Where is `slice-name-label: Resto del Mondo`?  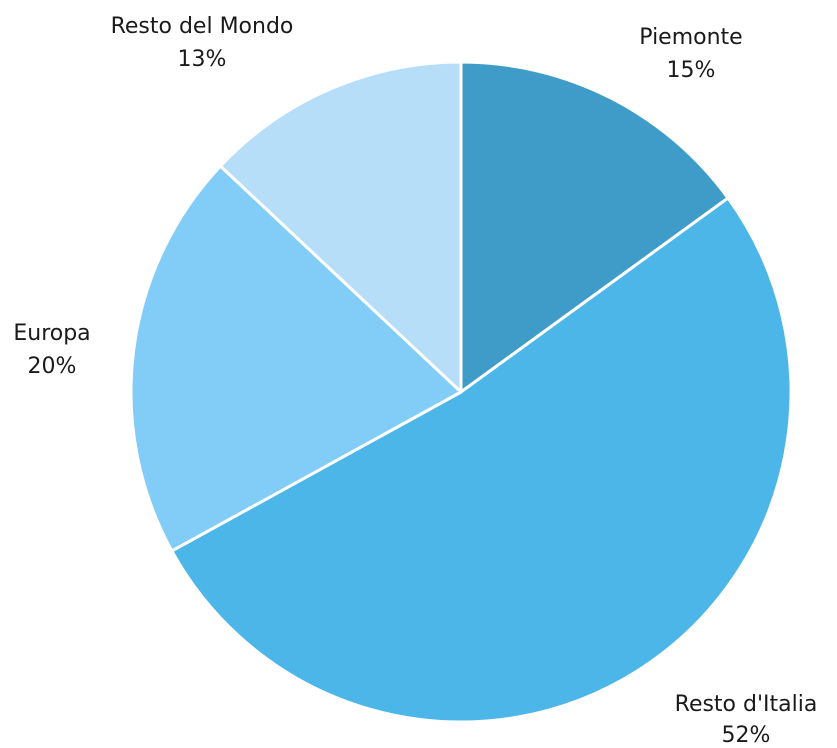 slice-name-label: Resto del Mondo is located at coordinates (202, 26).